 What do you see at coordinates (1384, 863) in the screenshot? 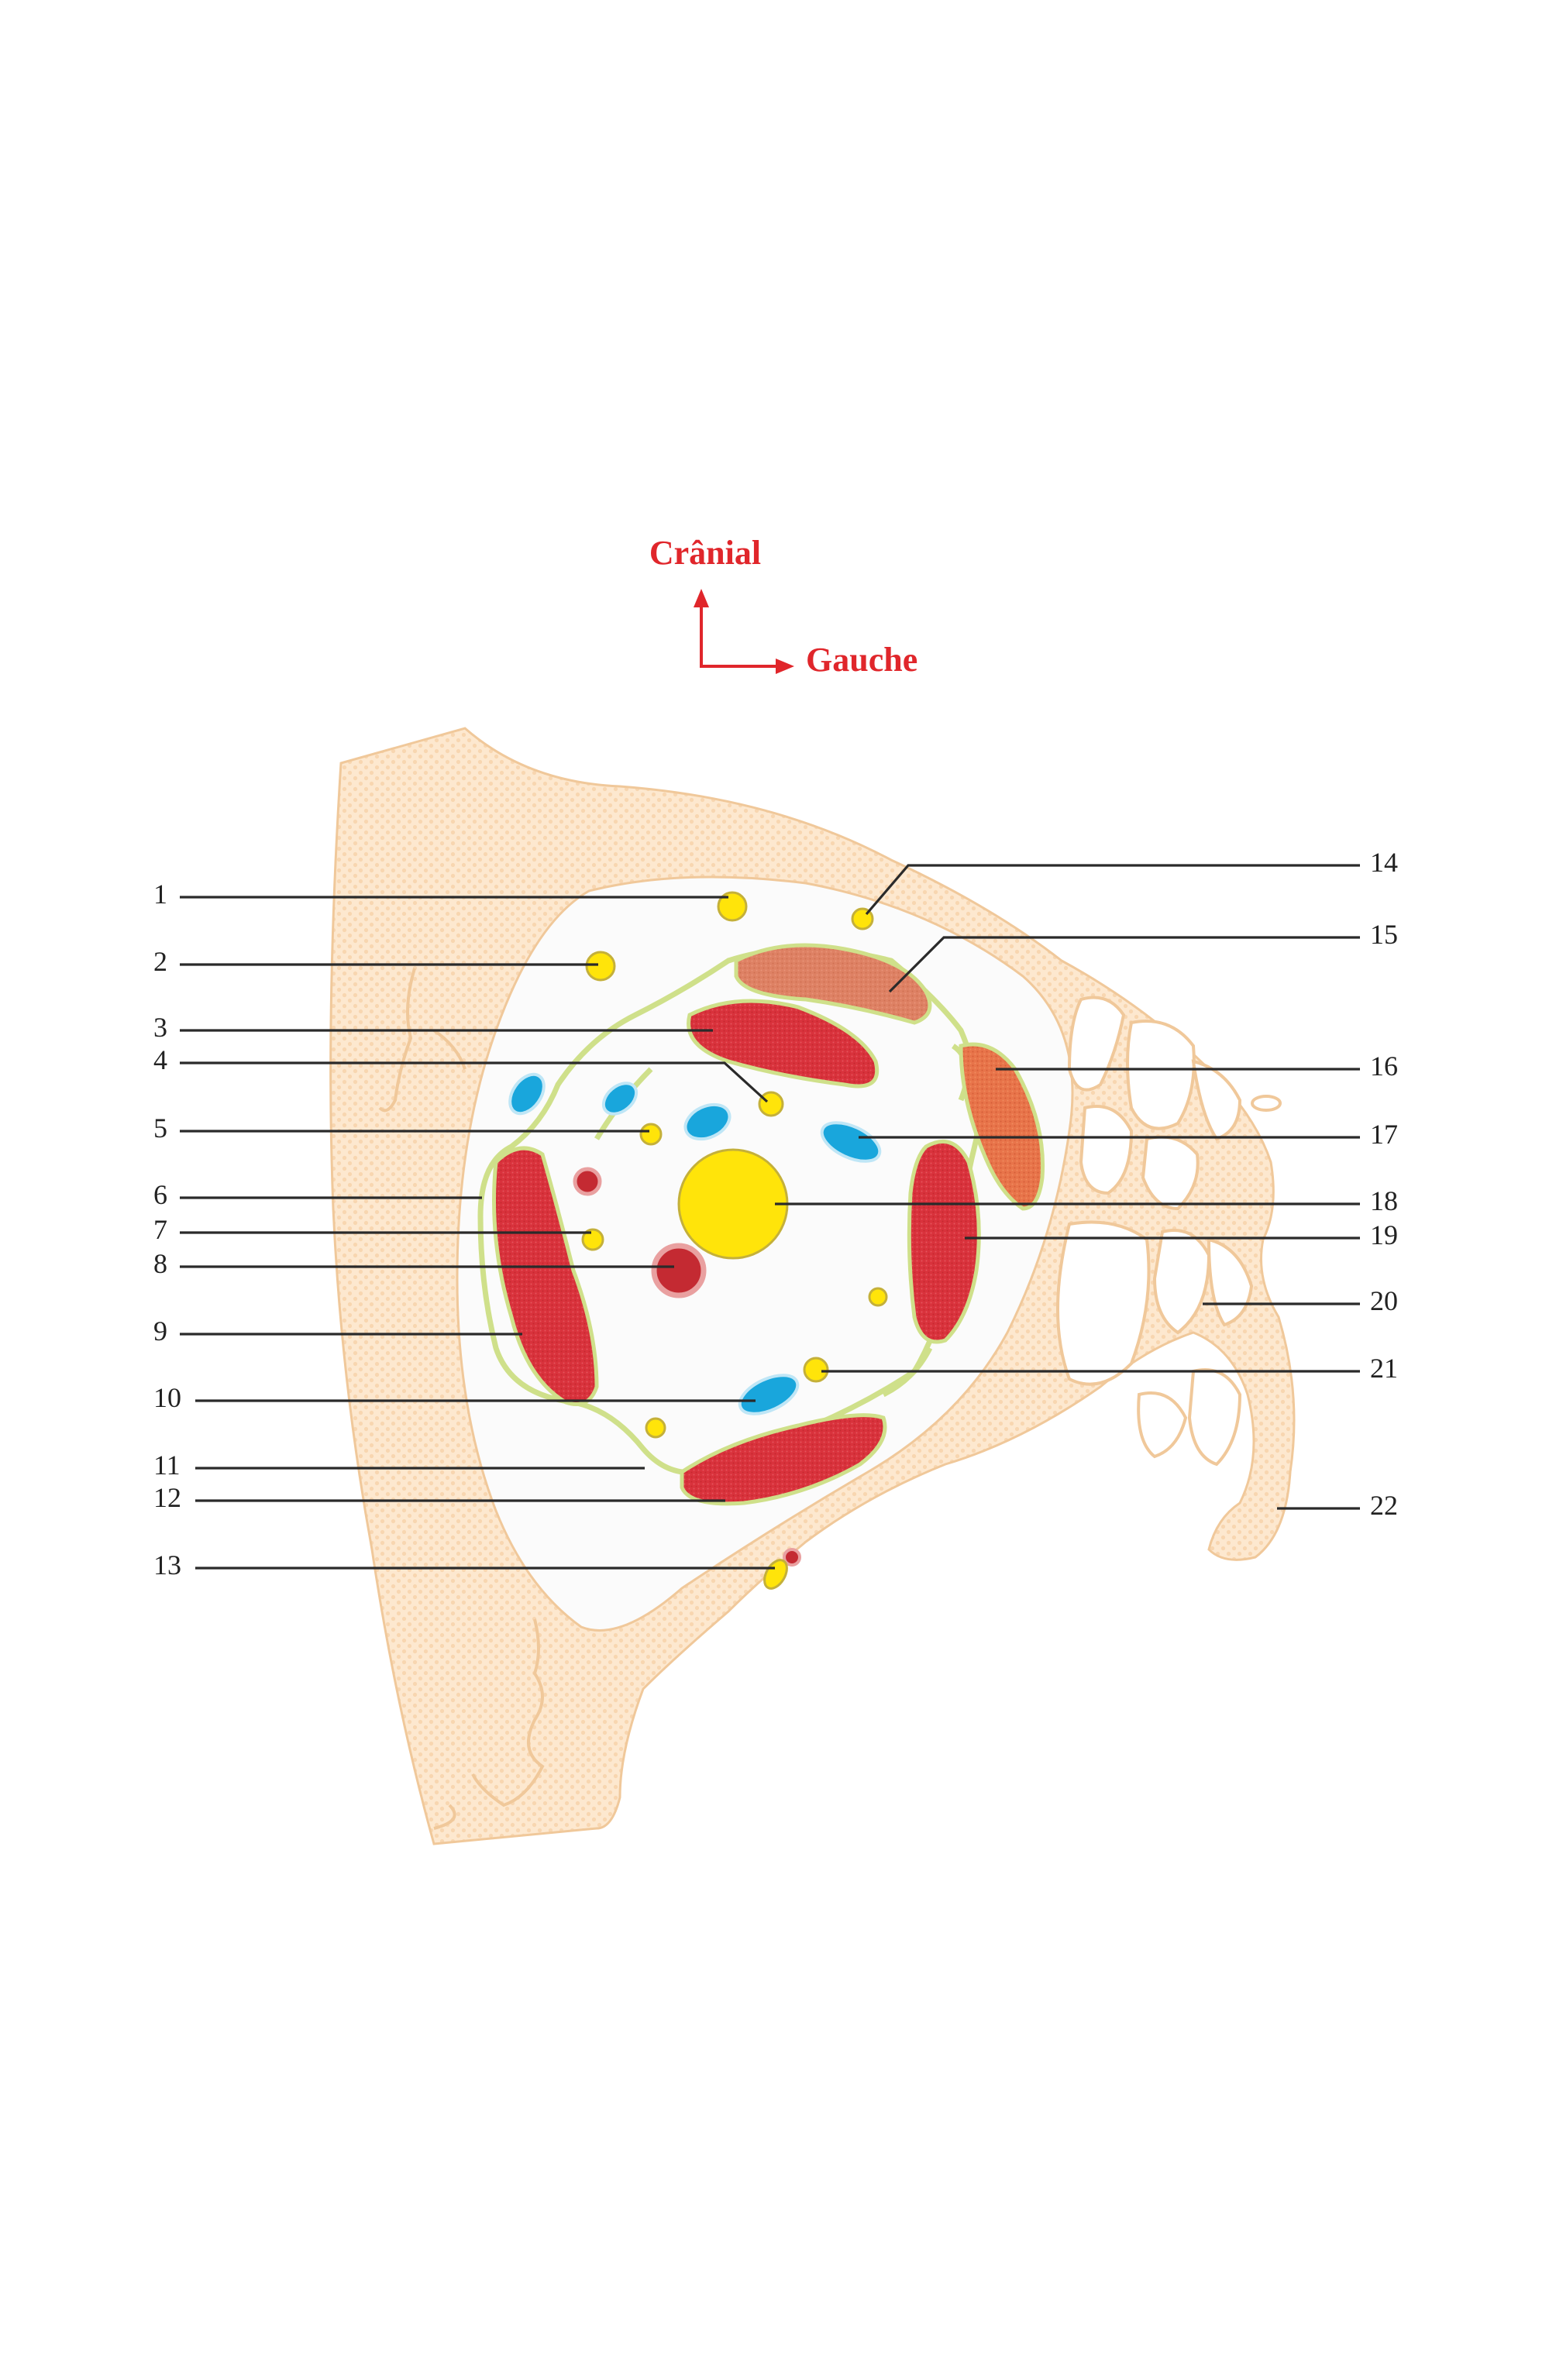
I see `label-14: 14` at bounding box center [1384, 863].